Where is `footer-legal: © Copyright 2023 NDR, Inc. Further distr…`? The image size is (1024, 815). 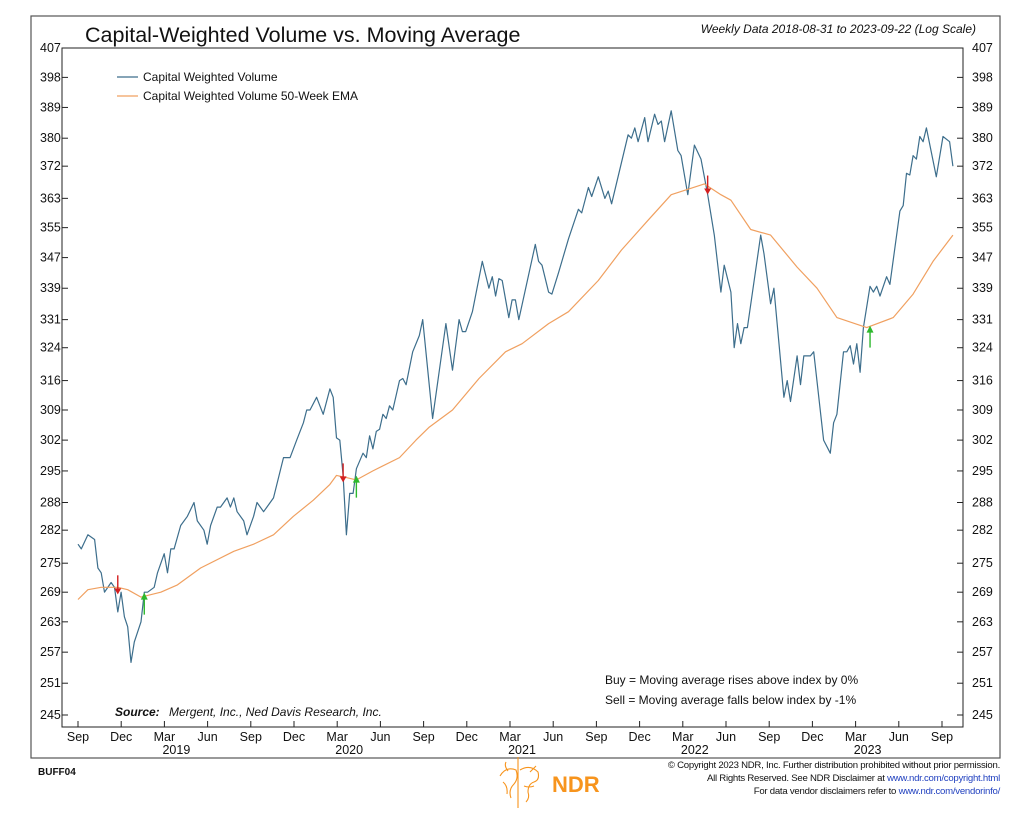
footer-legal: © Copyright 2023 NDR, Inc. Further distr… is located at coordinates (834, 778).